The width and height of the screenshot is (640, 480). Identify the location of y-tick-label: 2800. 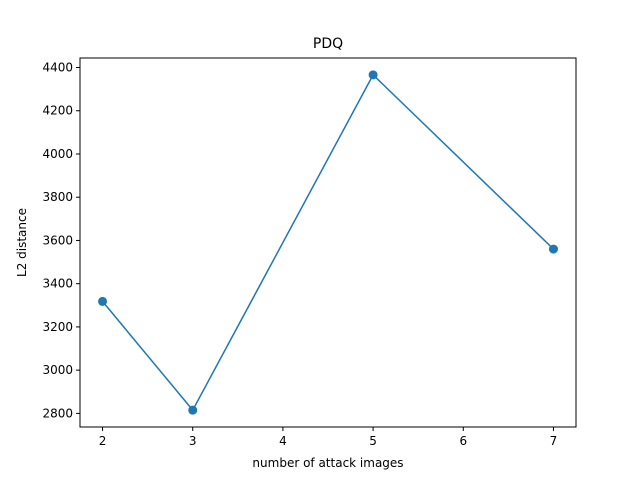
(57, 413).